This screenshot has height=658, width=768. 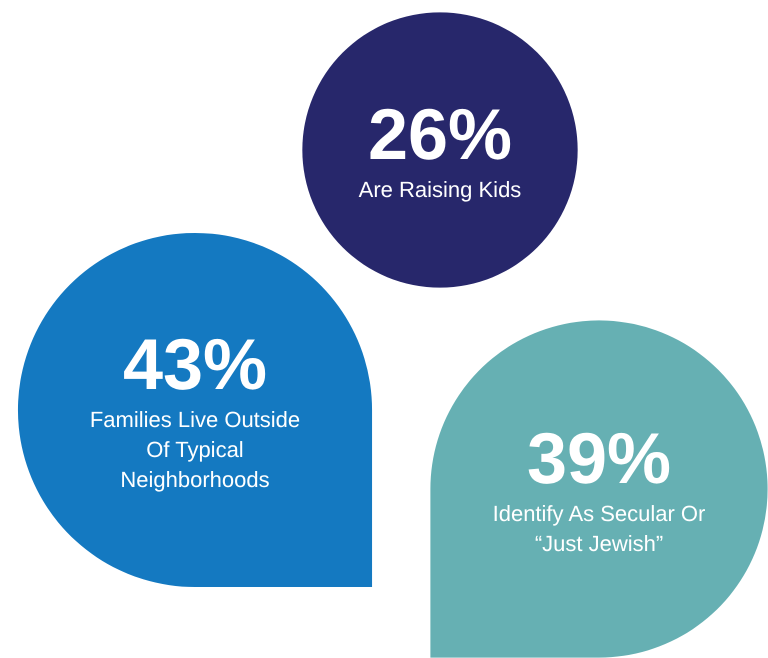 I want to click on category-label: Families Live Outside Of Typical Neighborhoods, so click(x=195, y=450).